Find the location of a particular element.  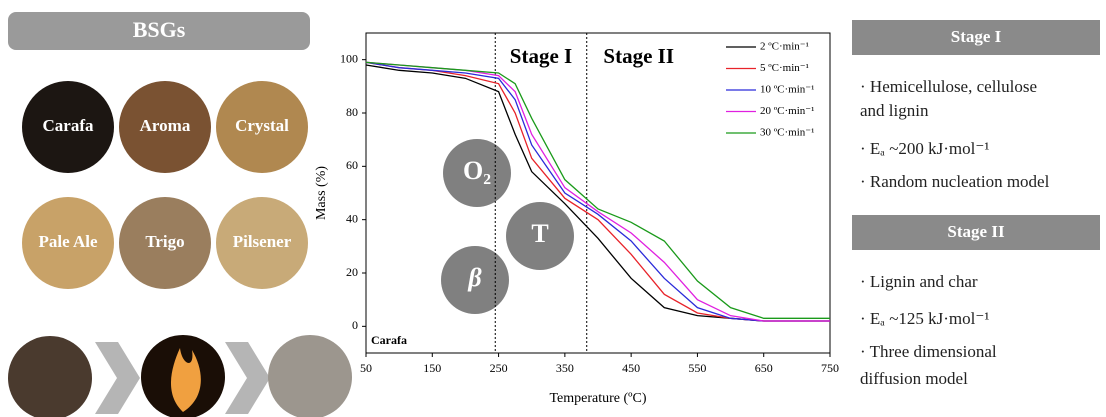

stage-item: · Three dimensional is located at coordinates (928, 351).